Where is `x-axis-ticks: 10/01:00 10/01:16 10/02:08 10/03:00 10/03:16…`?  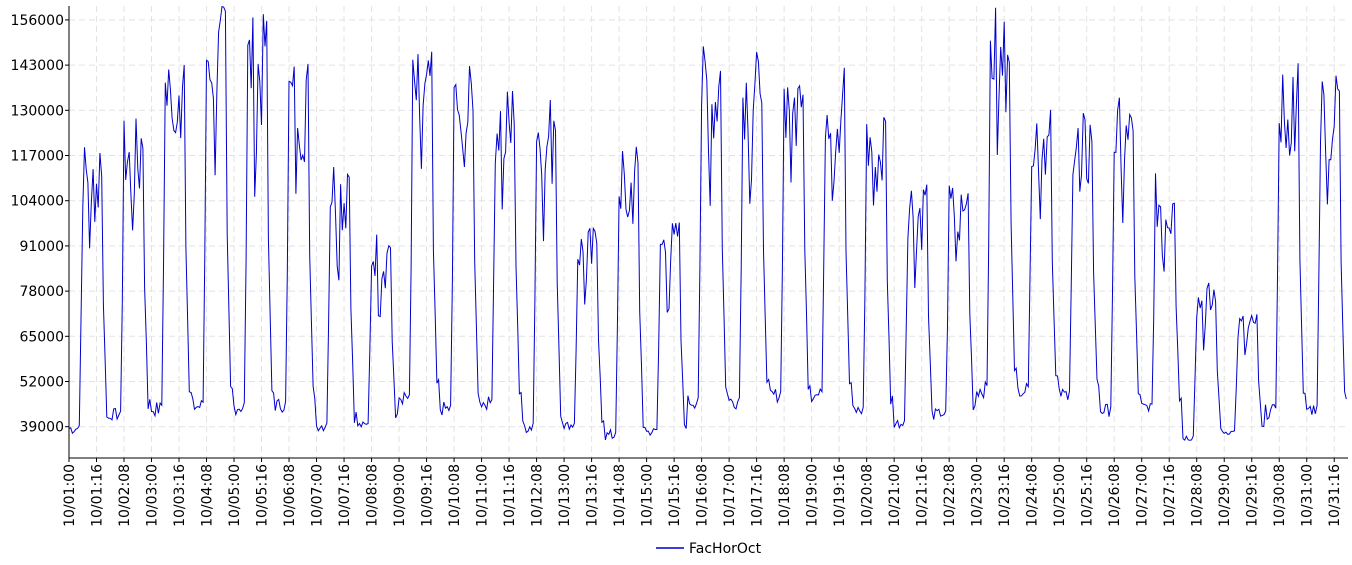 x-axis-ticks: 10/01:00 10/01:16 10/02:08 10/03:00 10/03:16… is located at coordinates (702, 492).